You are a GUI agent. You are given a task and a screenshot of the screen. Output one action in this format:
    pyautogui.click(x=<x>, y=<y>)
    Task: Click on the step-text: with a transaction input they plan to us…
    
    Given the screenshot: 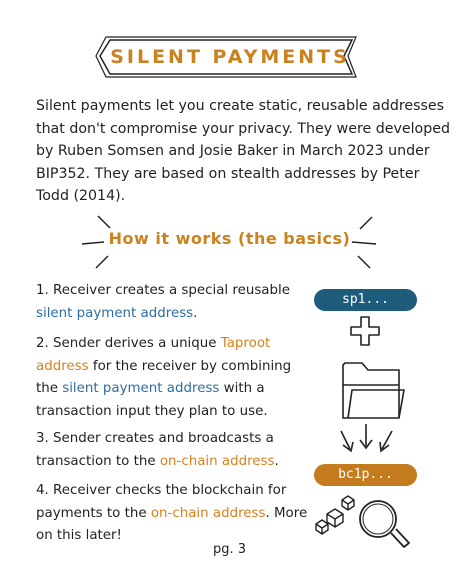 What is the action you would take?
    pyautogui.click(x=152, y=400)
    